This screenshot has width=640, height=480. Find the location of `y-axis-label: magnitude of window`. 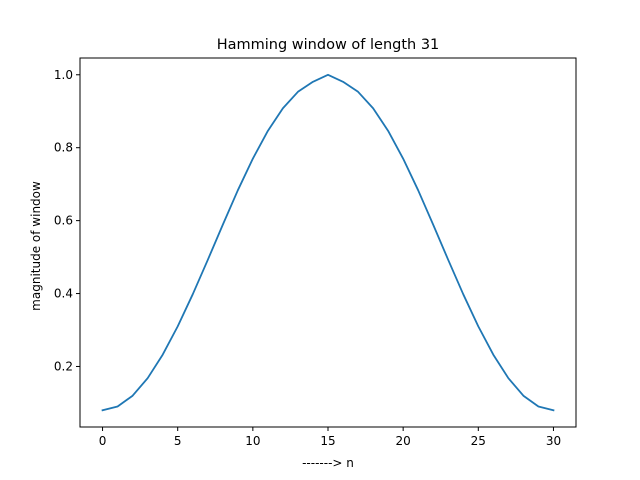

y-axis-label: magnitude of window is located at coordinates (36, 246).